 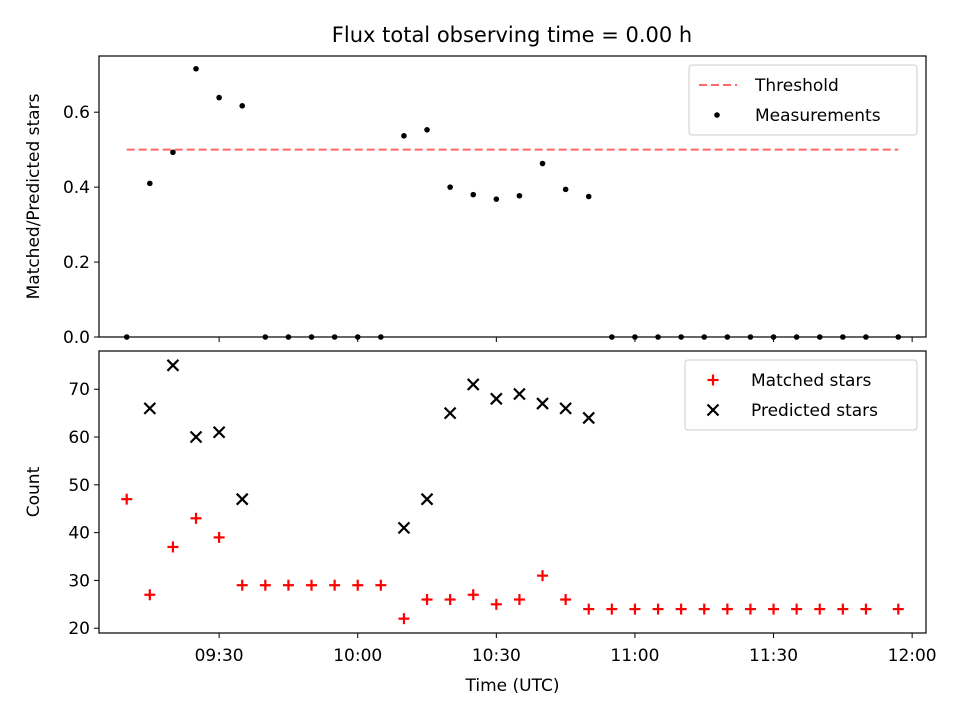 I want to click on x-axis-label: Time (UTC), so click(x=512, y=686).